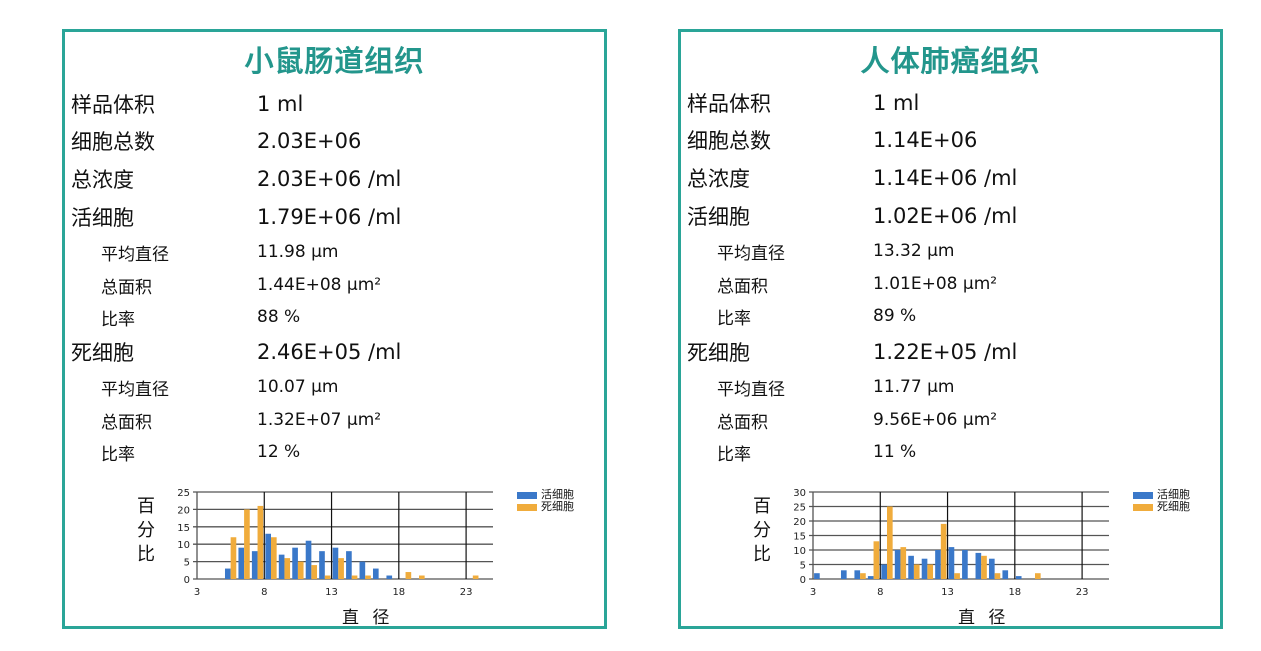 This screenshot has height=651, width=1261. Describe the element at coordinates (801, 316) in the screenshot. I see `row-live-ratio: 比率 89 %` at that location.